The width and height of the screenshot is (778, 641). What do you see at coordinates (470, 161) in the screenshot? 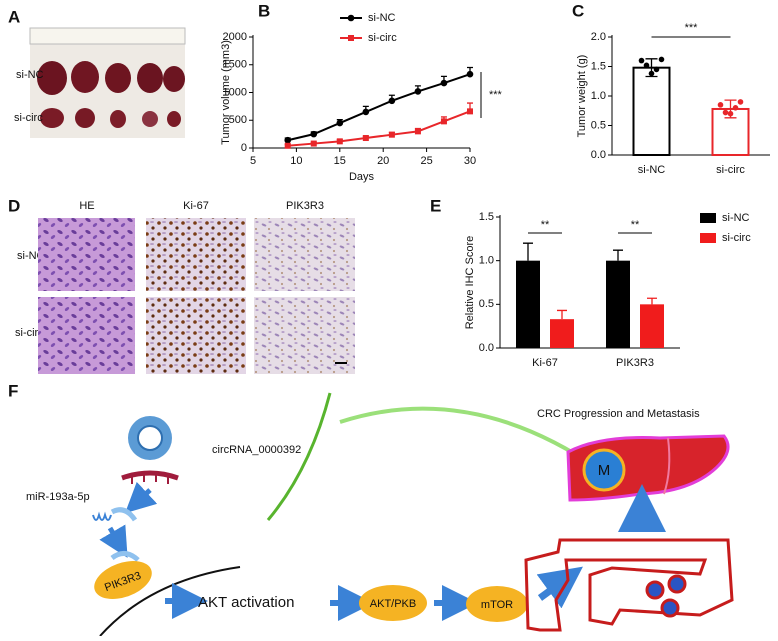
I see `x-tick-label: 30` at bounding box center [470, 161].